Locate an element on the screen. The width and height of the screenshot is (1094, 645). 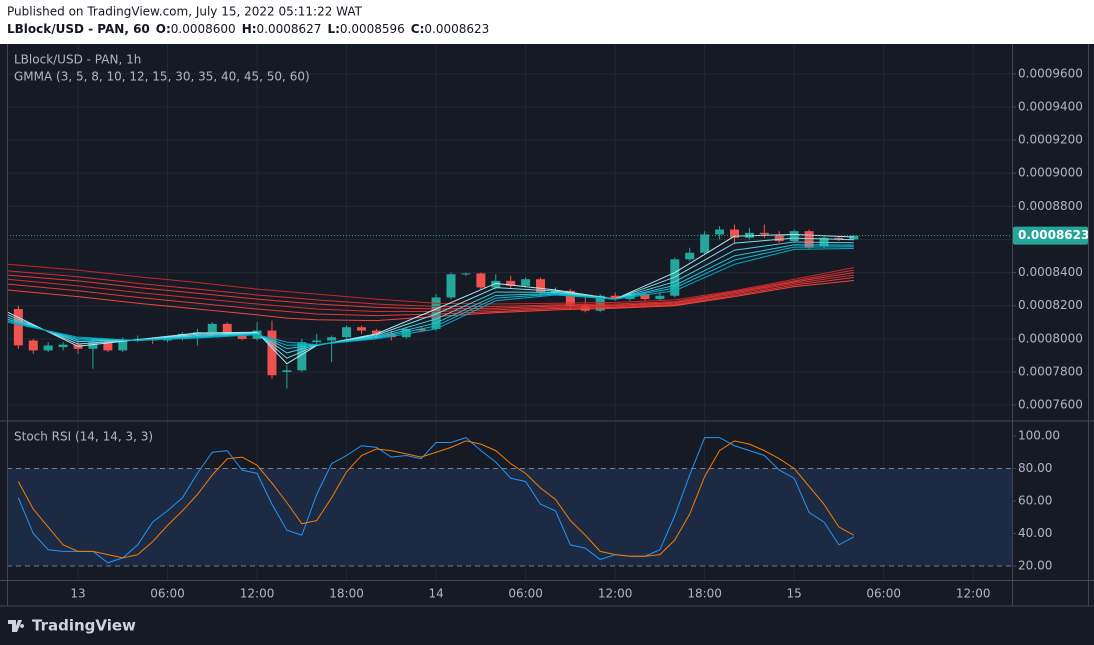
y-tick-label: 60.00 is located at coordinates (1035, 501).